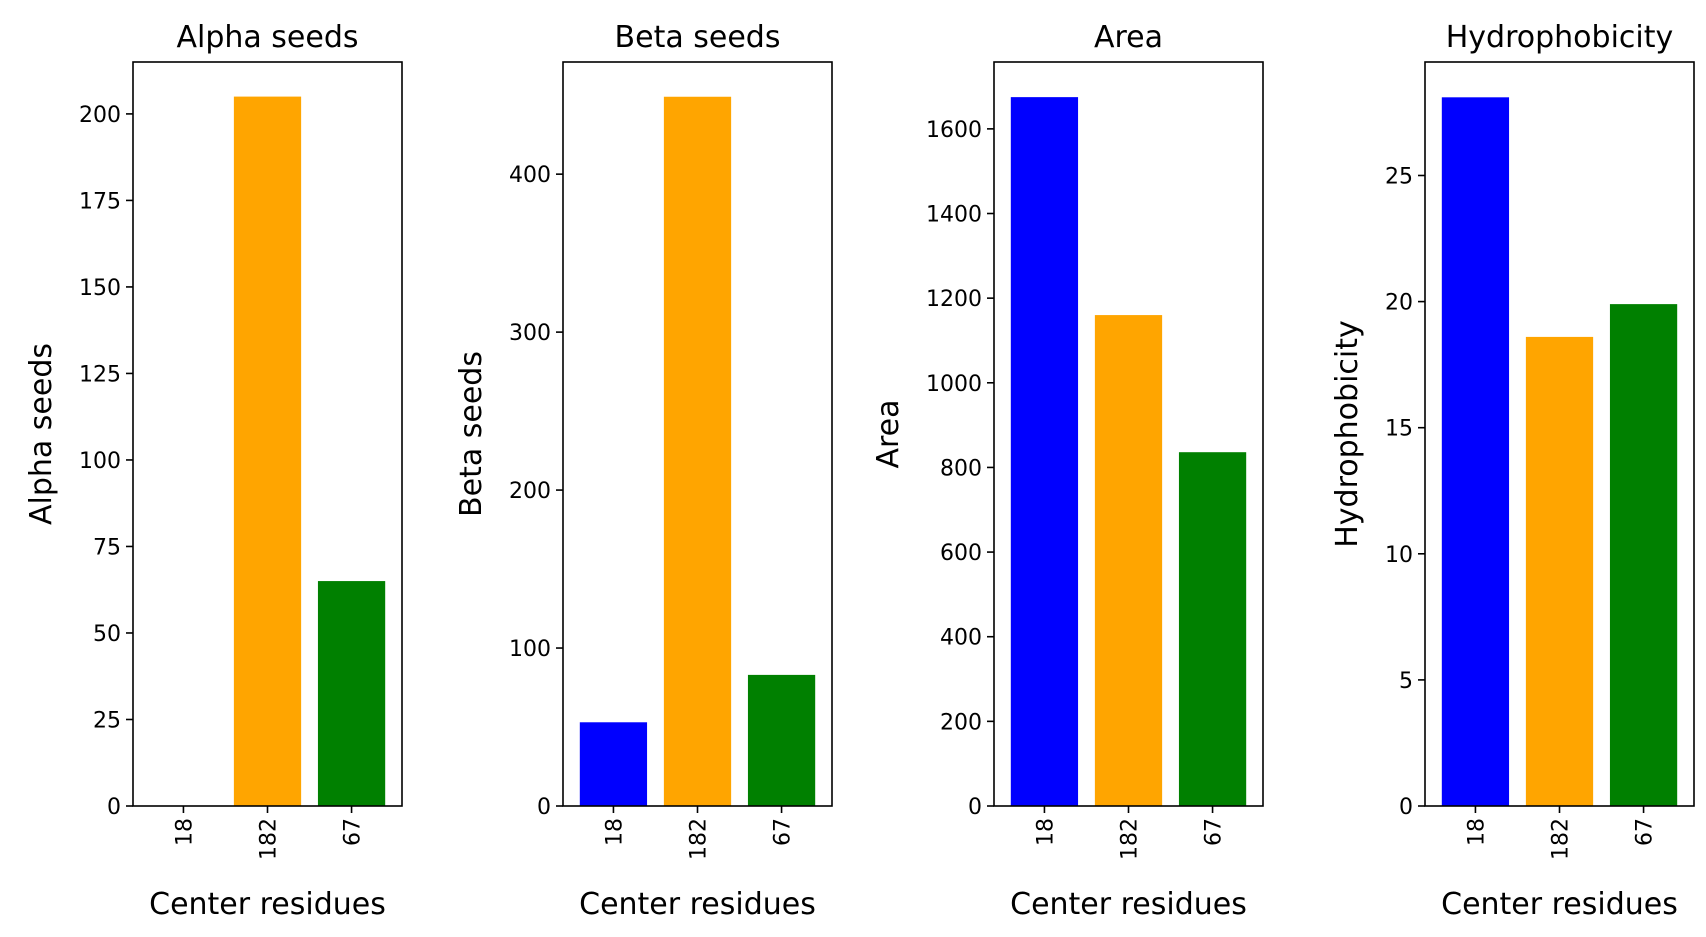  What do you see at coordinates (1399, 555) in the screenshot?
I see `y-tick-label: 10` at bounding box center [1399, 555].